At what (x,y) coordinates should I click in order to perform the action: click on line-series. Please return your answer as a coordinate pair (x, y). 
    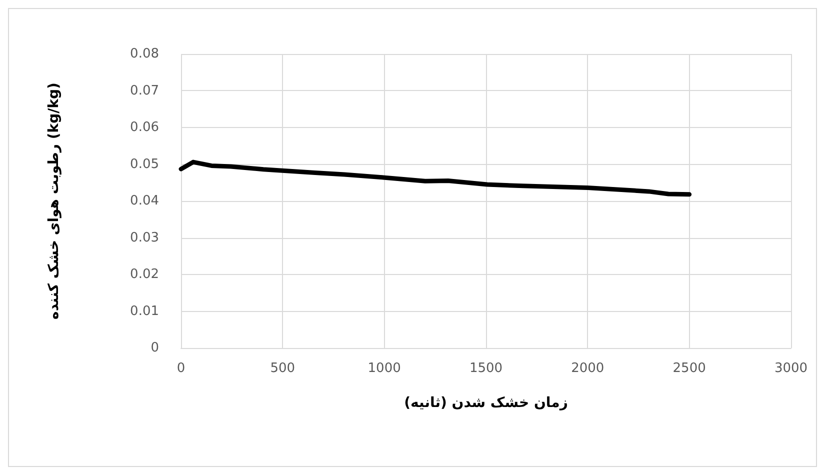
    Looking at the image, I should click on (435, 178).